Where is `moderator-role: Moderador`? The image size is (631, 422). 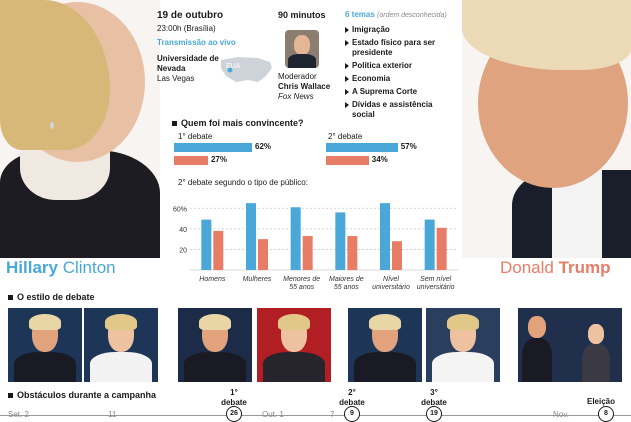 moderator-role: Moderador is located at coordinates (297, 76).